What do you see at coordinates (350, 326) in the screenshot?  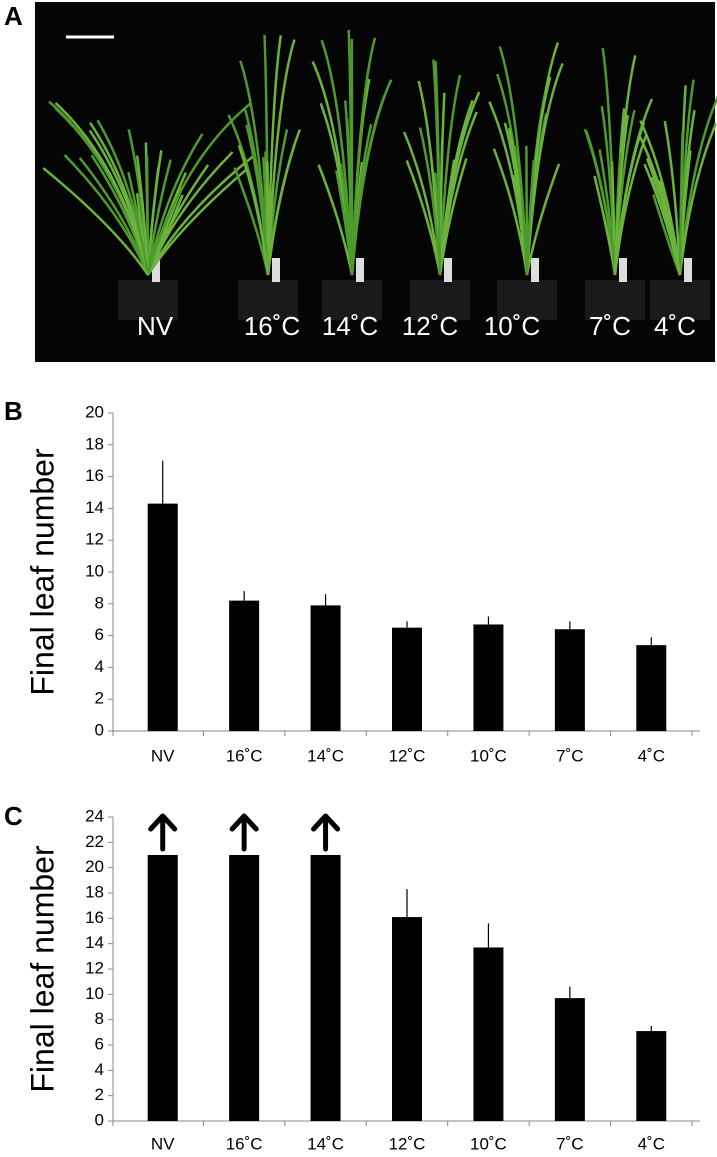 I see `photo-label: 14˚C` at bounding box center [350, 326].